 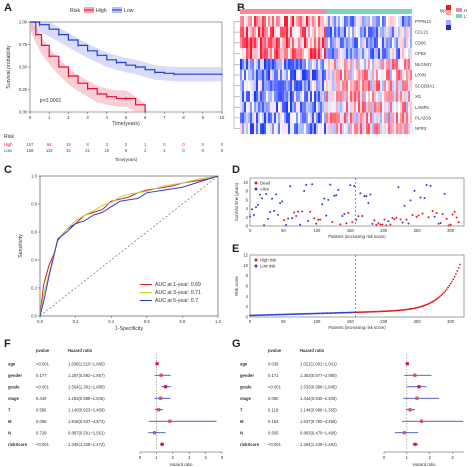 I want to click on type-bar-high, so click(x=283, y=11).